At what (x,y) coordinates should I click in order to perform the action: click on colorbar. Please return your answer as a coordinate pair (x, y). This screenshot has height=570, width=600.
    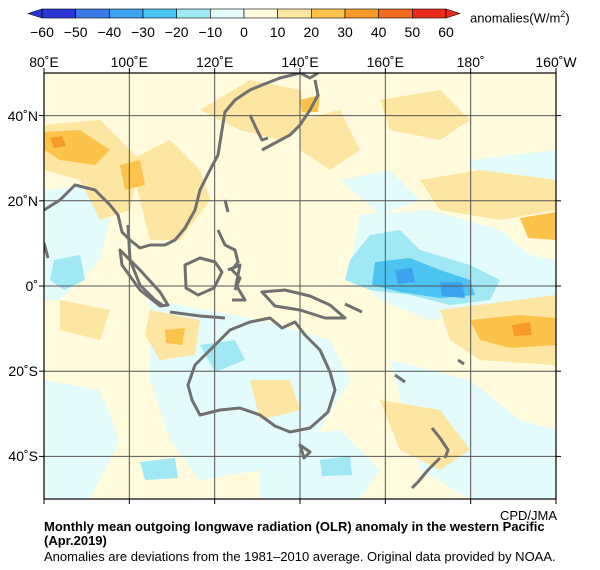
    Looking at the image, I should click on (244, 13).